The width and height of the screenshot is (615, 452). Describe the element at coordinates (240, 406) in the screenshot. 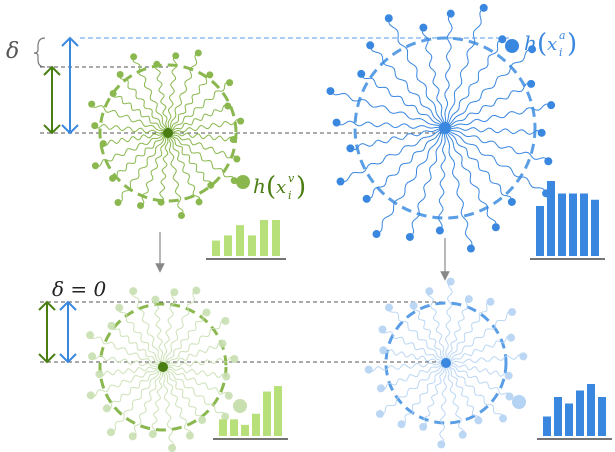

I see `green-faded-point` at that location.